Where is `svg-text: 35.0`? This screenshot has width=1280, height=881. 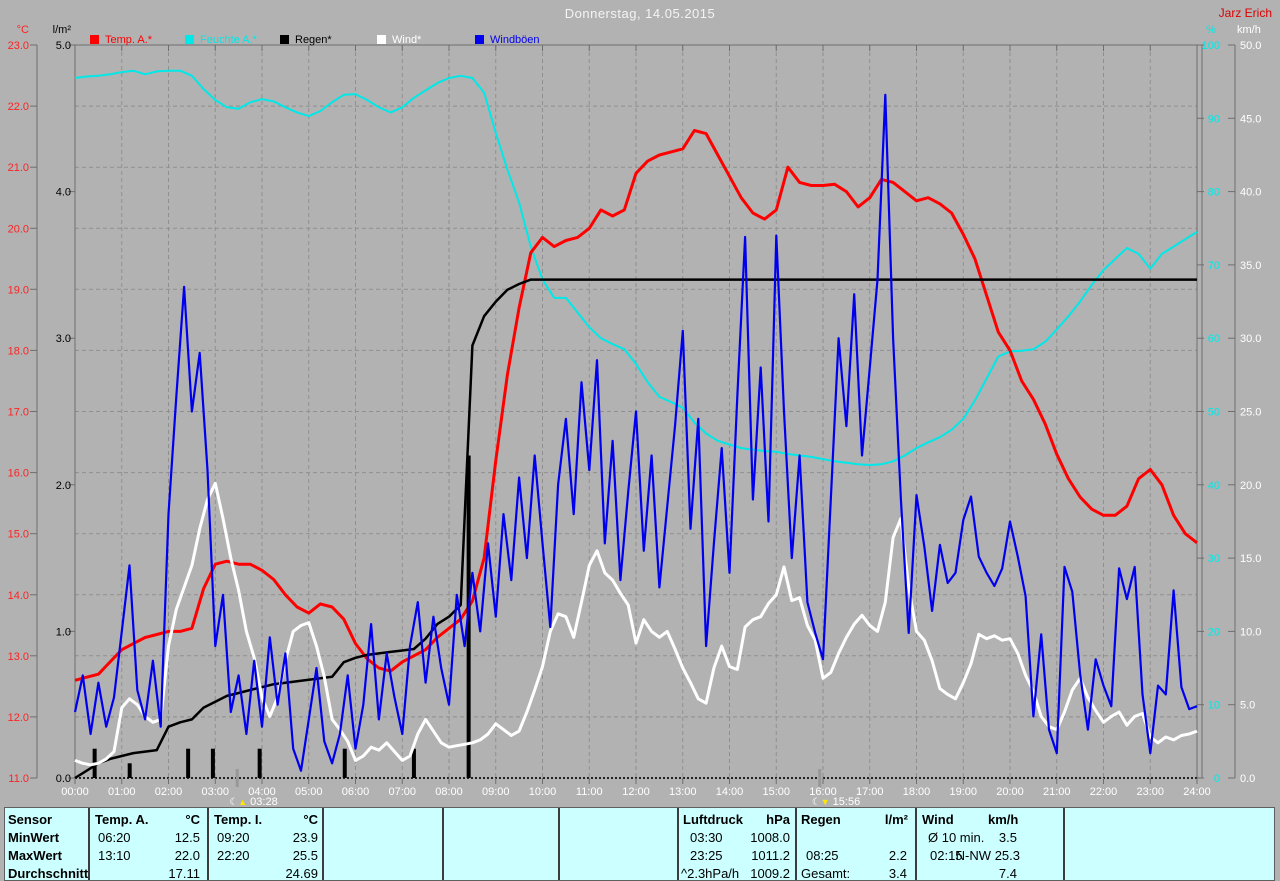 svg-text: 35.0 is located at coordinates (1250, 266).